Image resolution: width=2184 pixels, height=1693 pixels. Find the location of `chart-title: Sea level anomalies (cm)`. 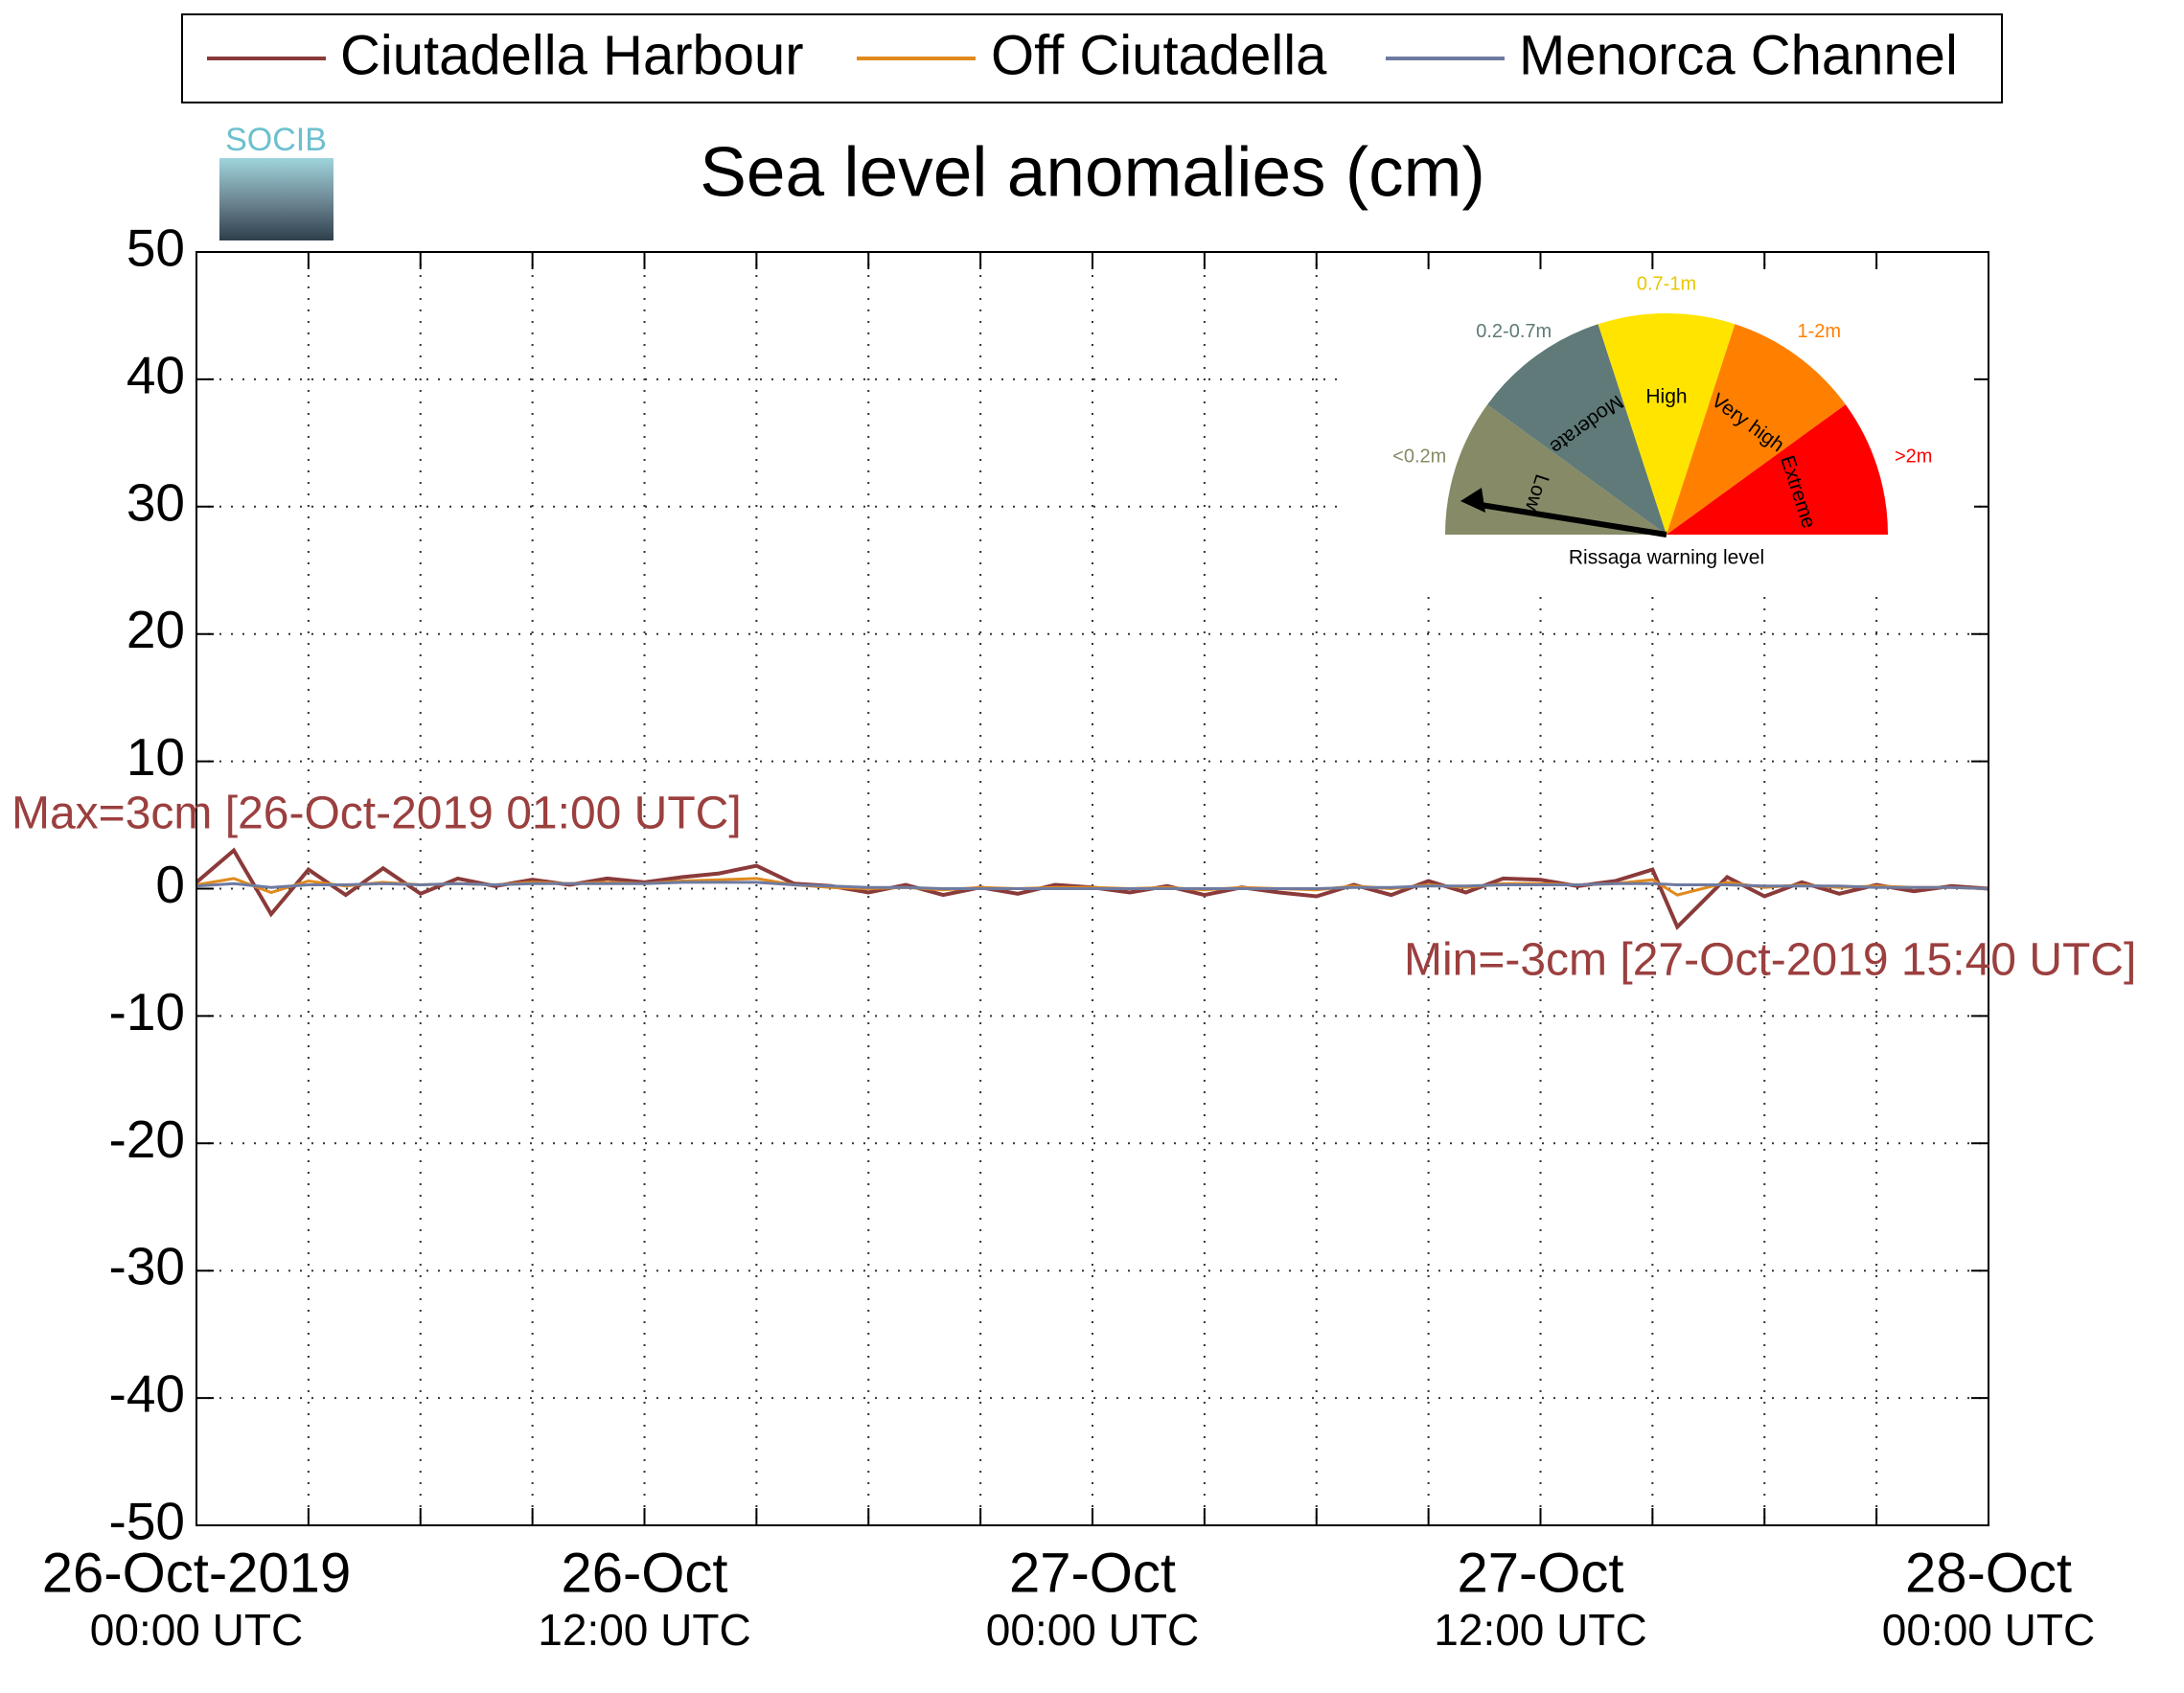

chart-title: Sea level anomalies (cm) is located at coordinates (1093, 172).